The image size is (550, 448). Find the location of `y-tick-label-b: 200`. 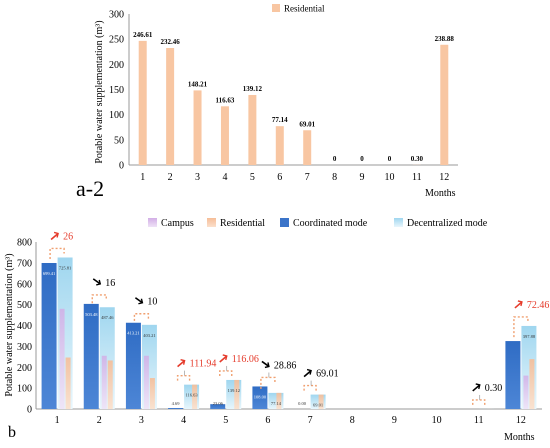

y-tick-label-b: 200 is located at coordinates (24, 368).